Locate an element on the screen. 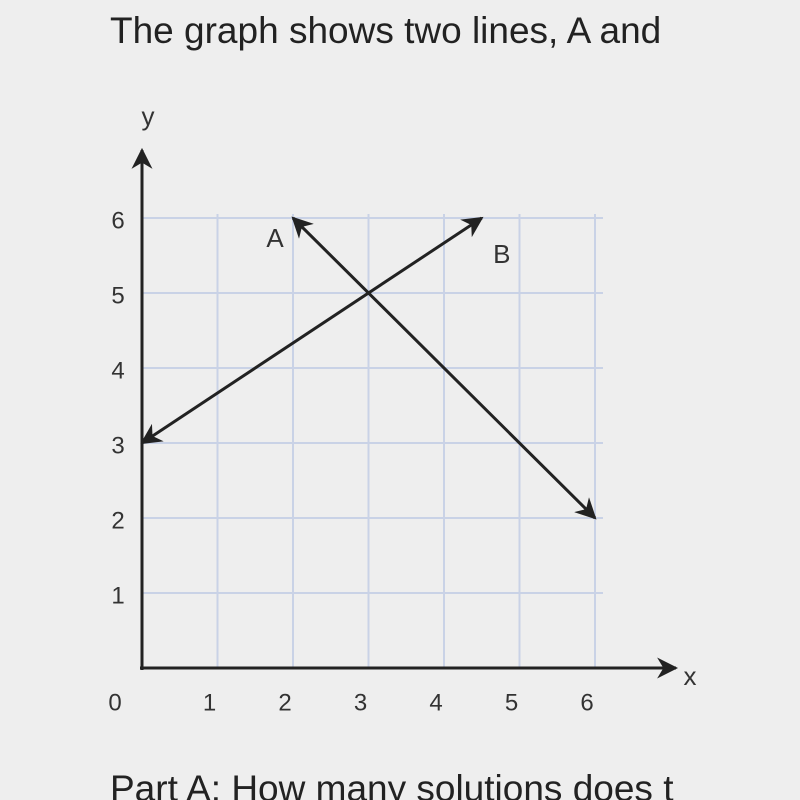 The image size is (800, 800). x-axis-label: x is located at coordinates (690, 676).